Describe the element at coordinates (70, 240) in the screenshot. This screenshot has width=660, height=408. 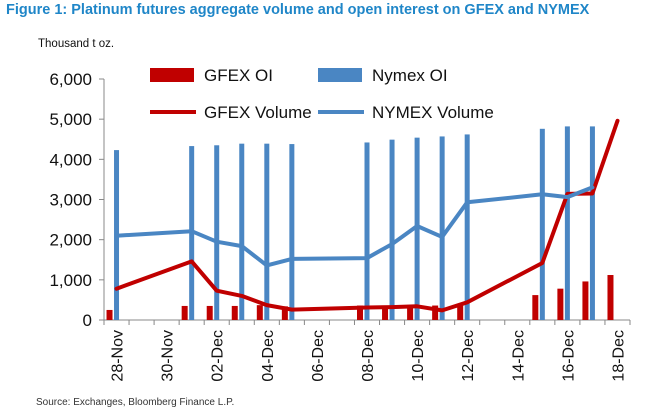
I see `y-tick-label: 2,000` at that location.